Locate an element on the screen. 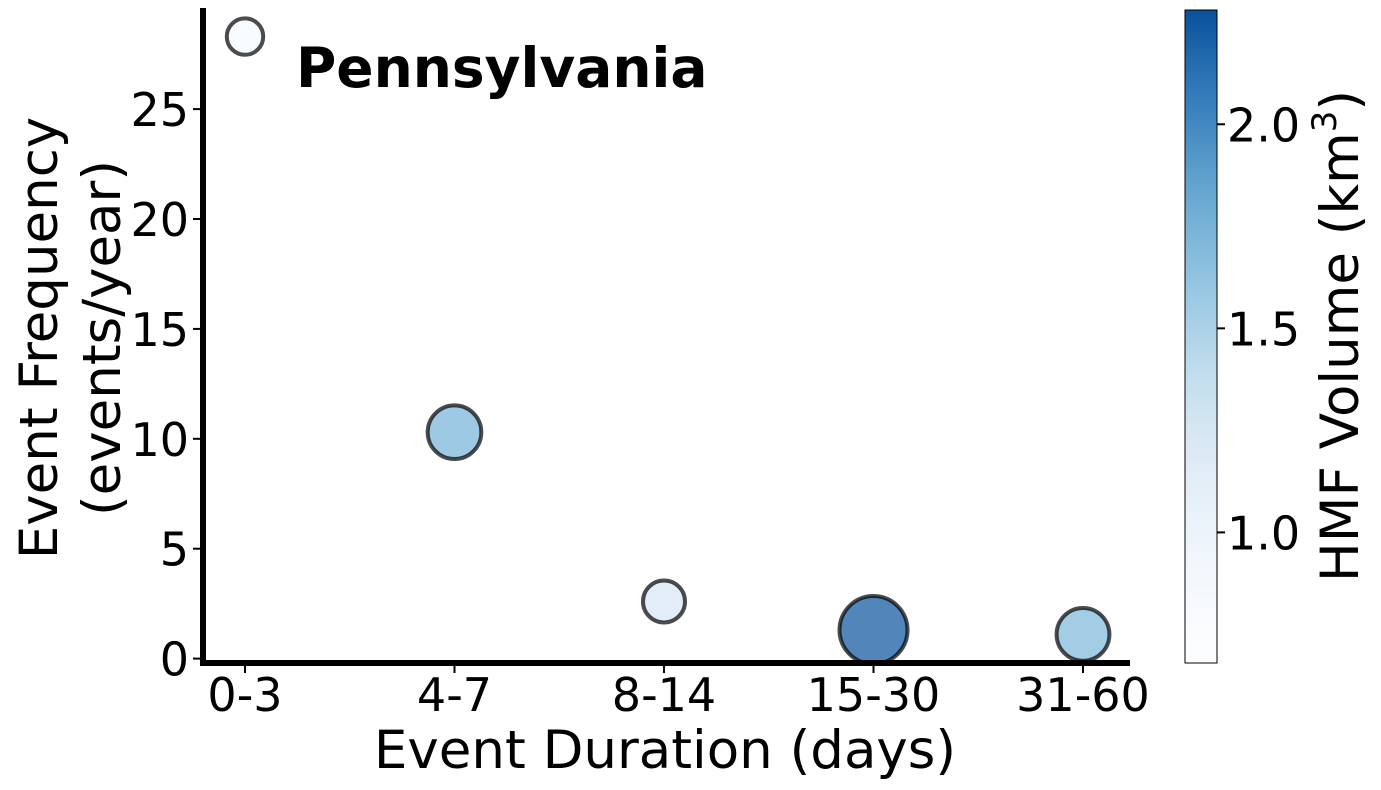 The height and width of the screenshot is (790, 1381). y-tick-label: 5 is located at coordinates (174, 550).